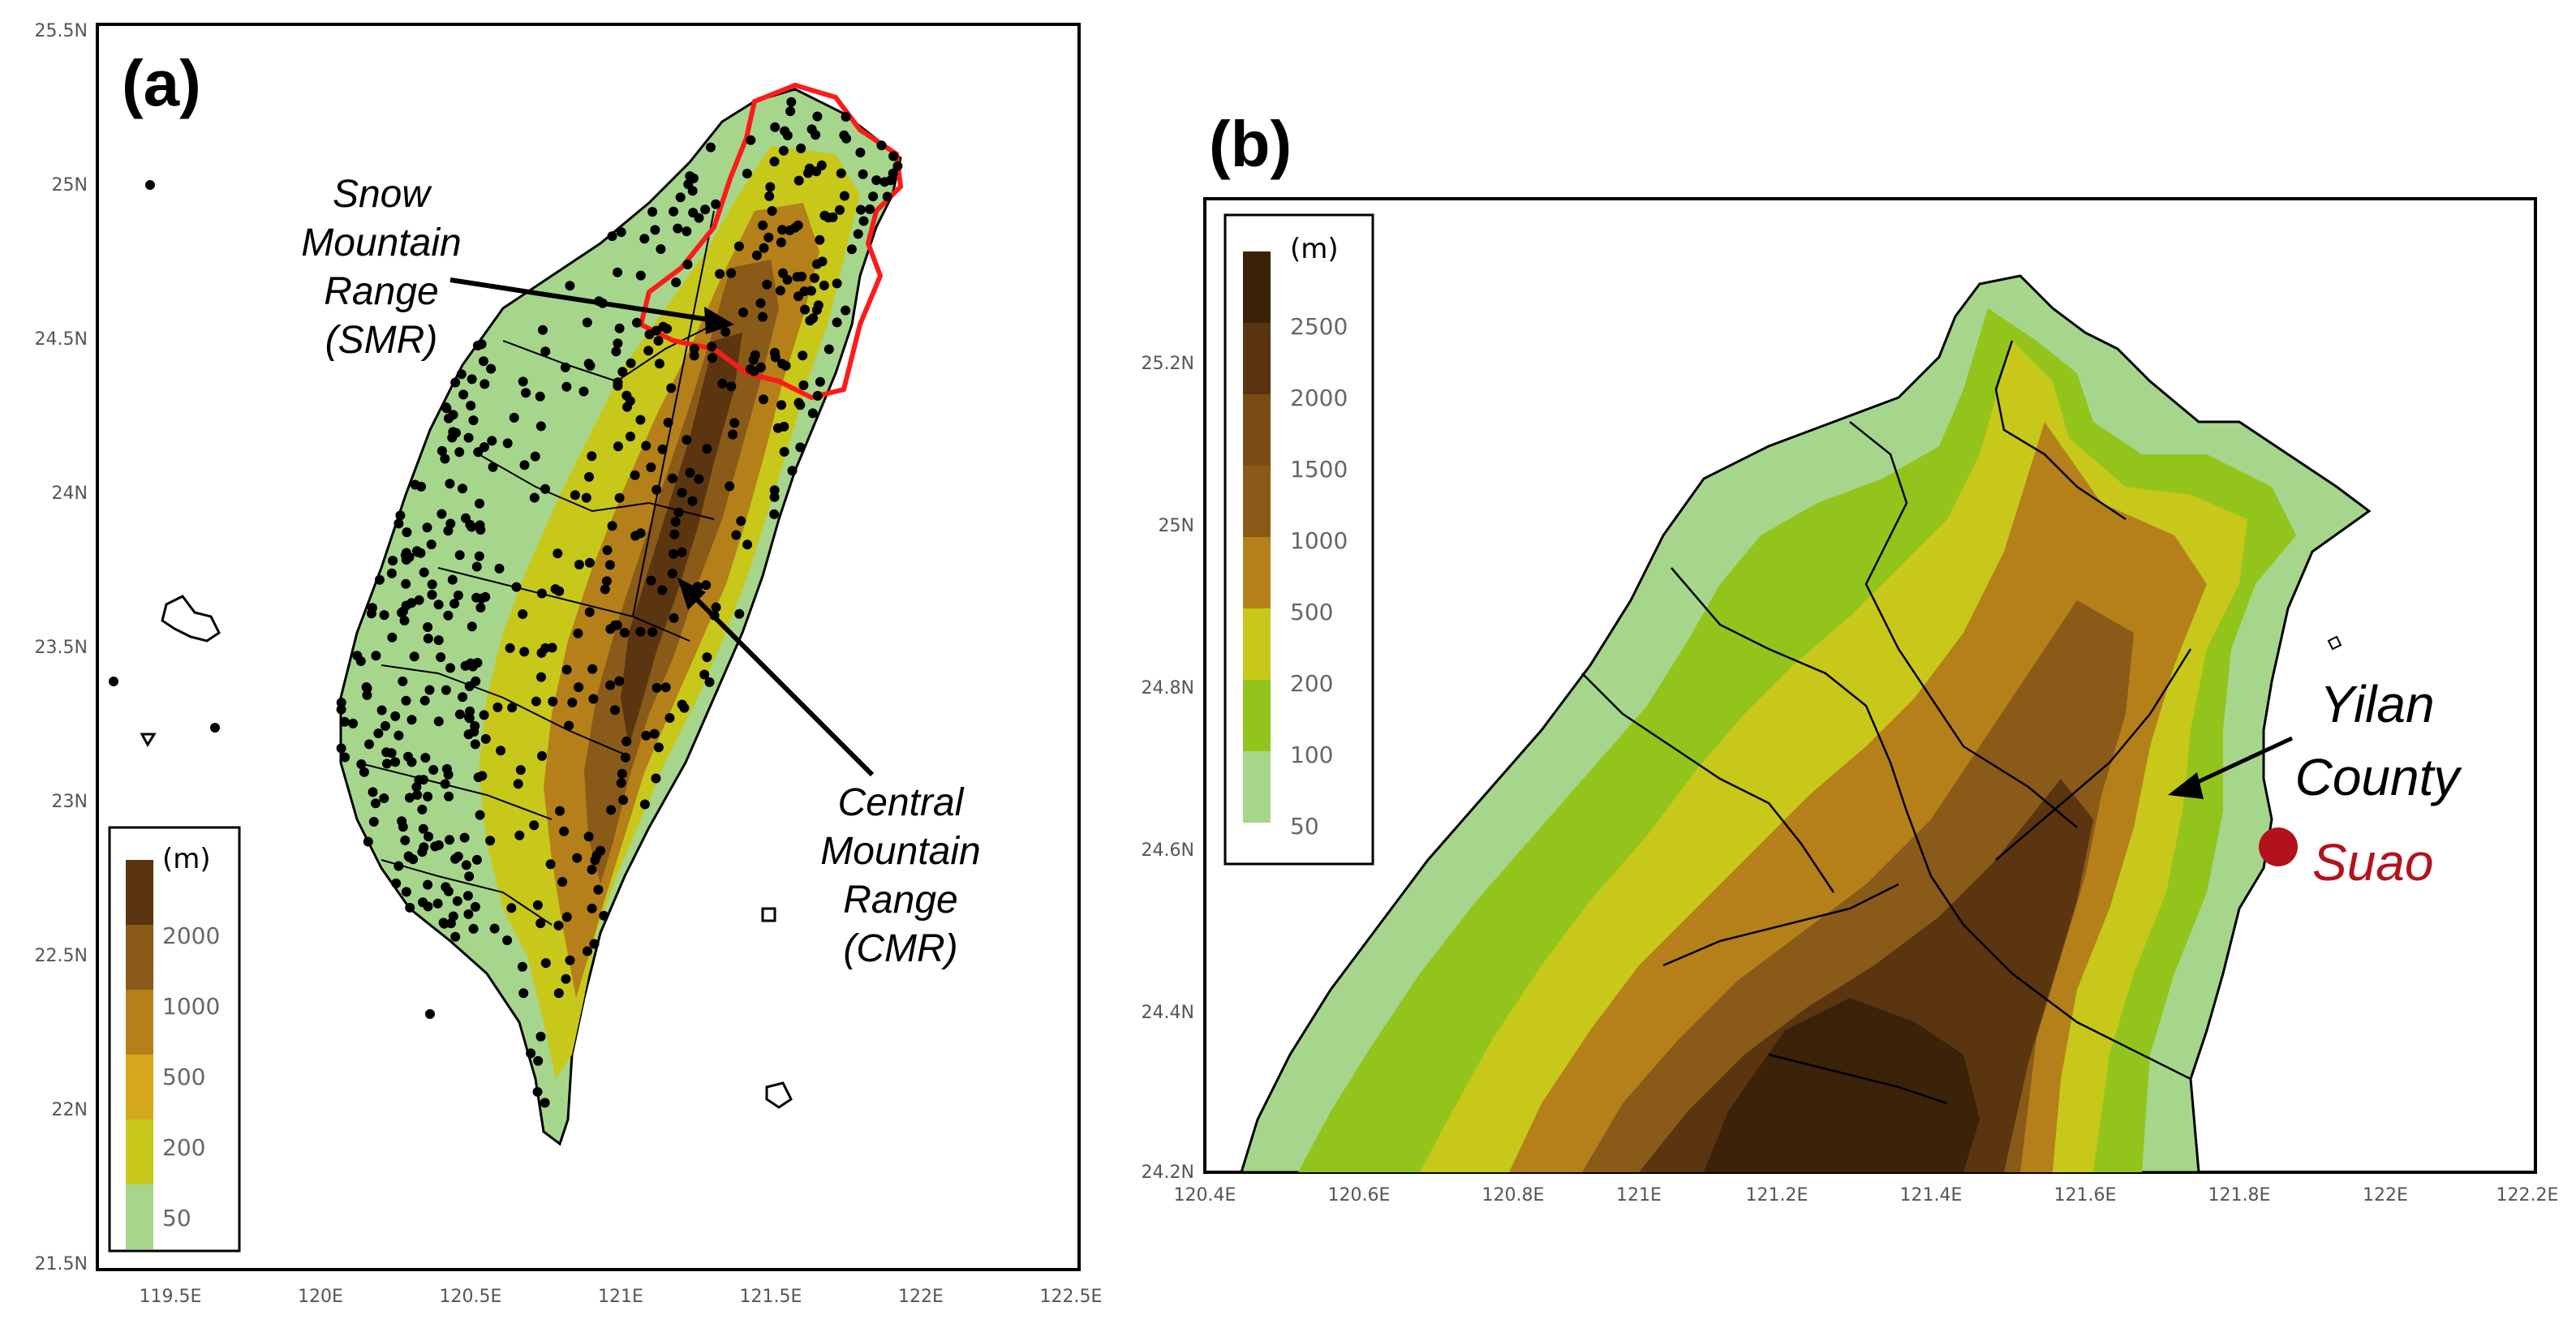 The width and height of the screenshot is (2576, 1328). Describe the element at coordinates (1168, 850) in the screenshot. I see `y-tick-label: 24.6N` at that location.